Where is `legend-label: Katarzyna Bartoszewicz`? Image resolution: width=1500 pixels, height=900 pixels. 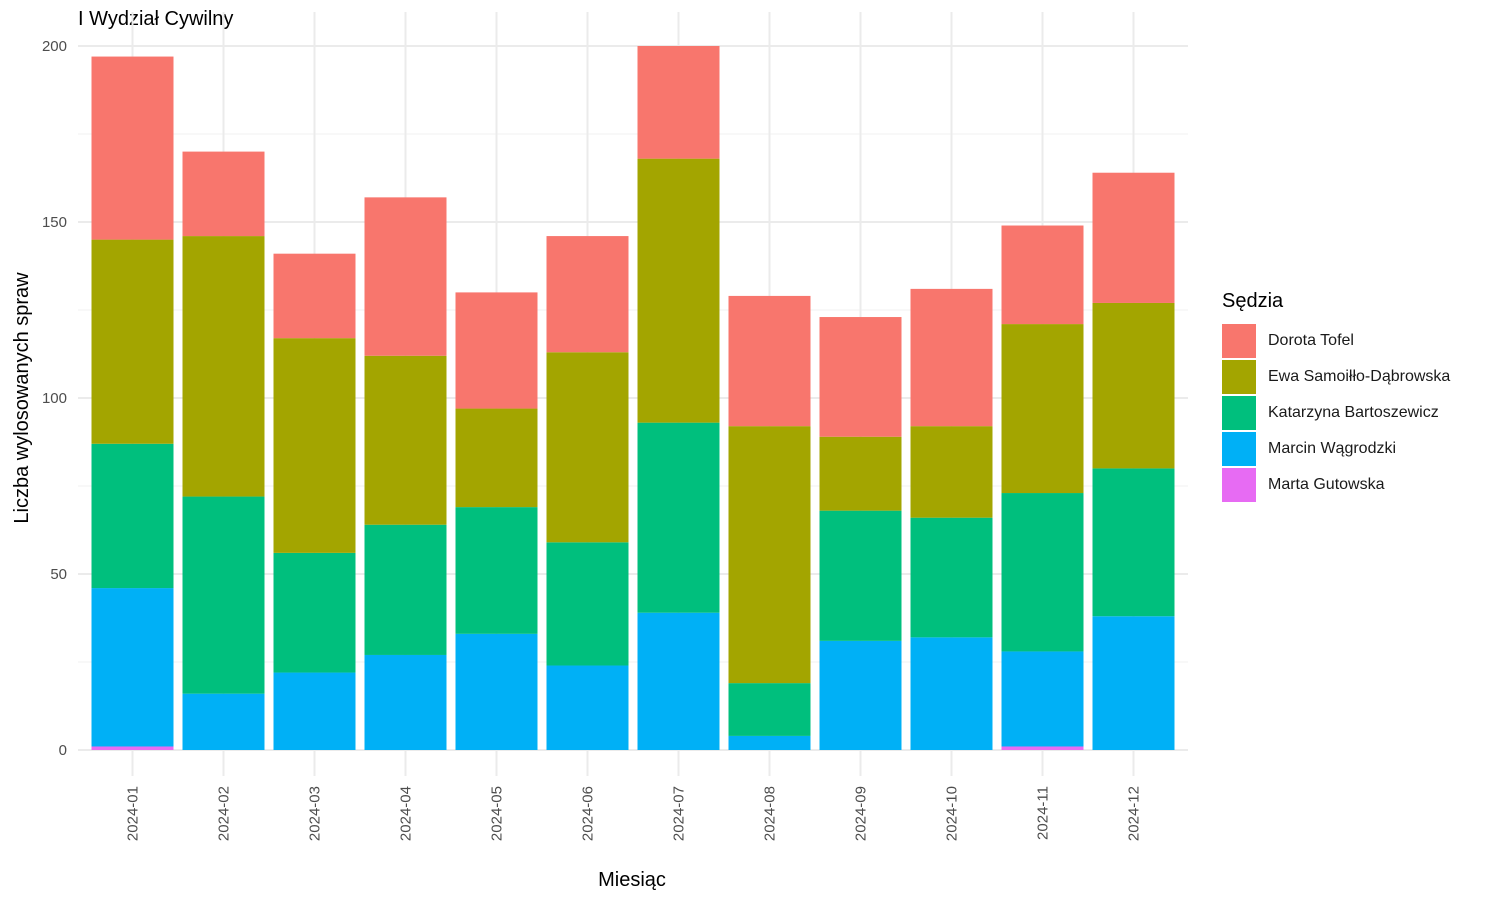 legend-label: Katarzyna Bartoszewicz is located at coordinates (1353, 412).